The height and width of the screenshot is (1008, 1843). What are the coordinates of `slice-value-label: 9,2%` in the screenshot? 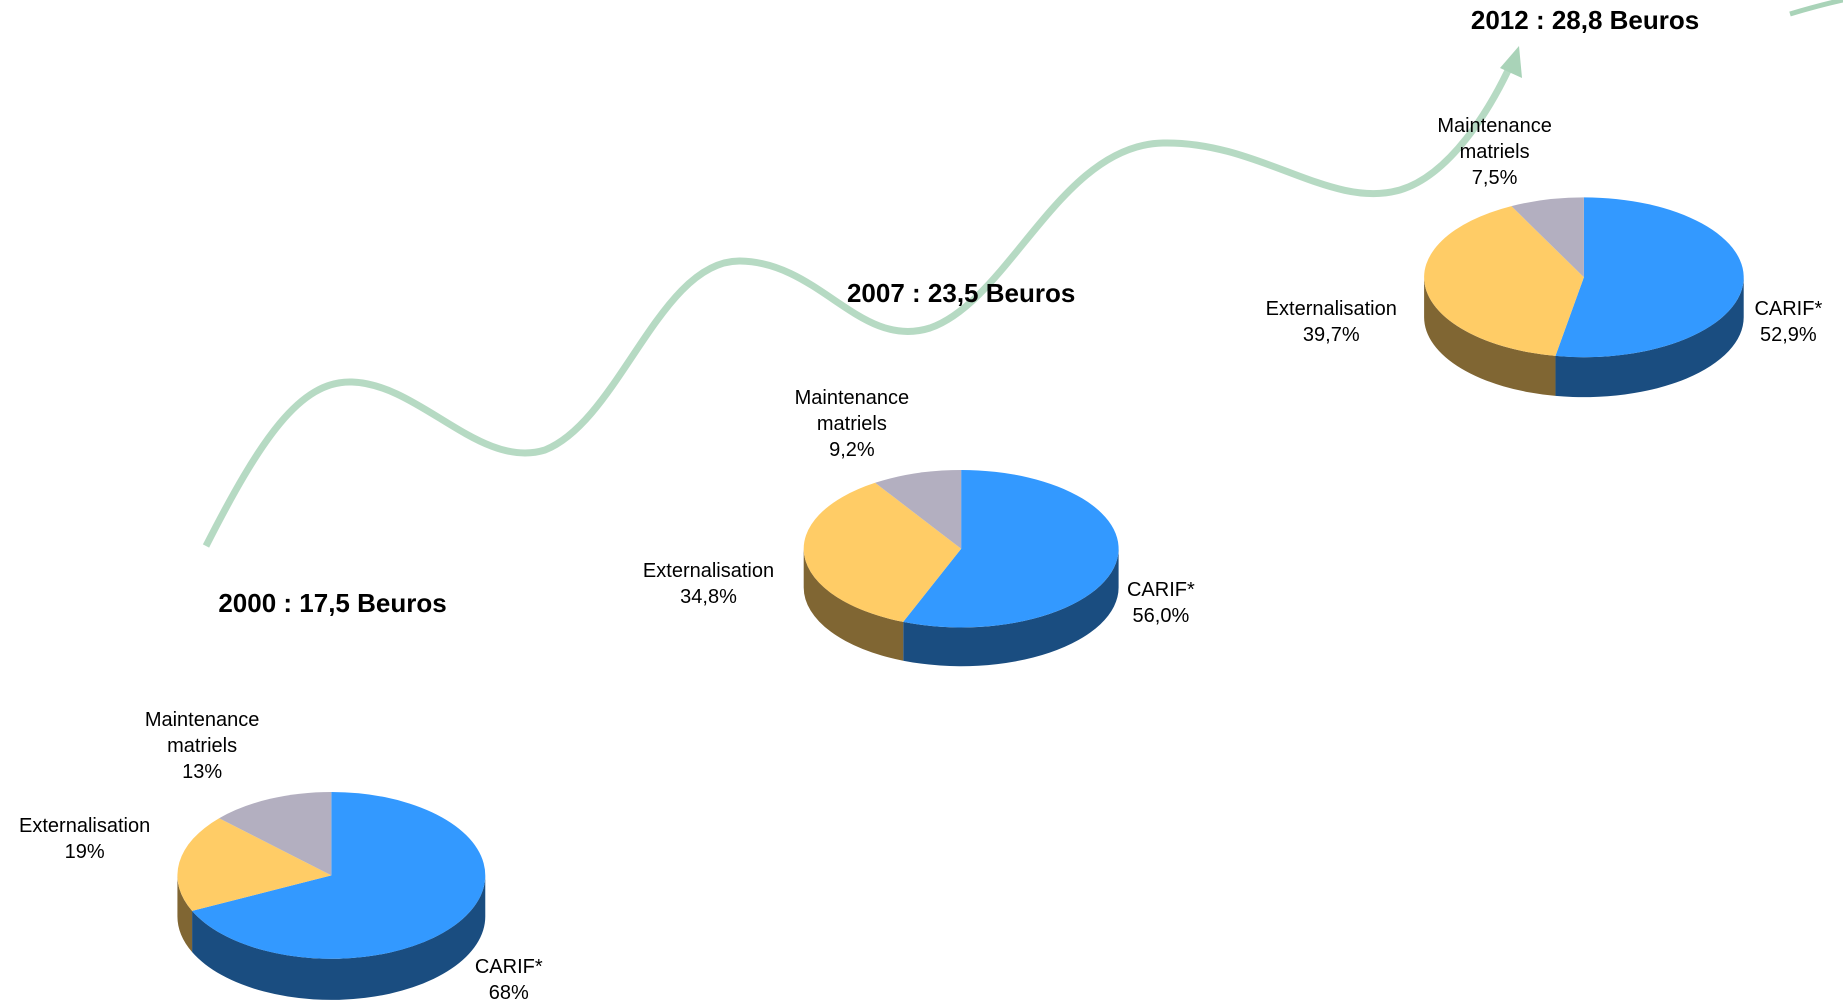 It's located at (852, 450).